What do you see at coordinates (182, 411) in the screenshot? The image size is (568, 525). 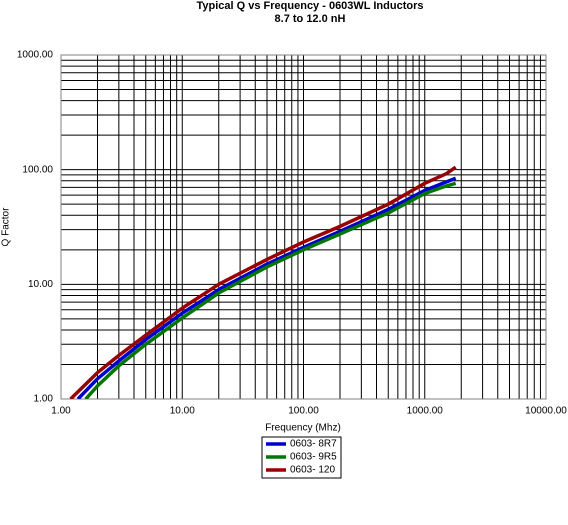 I see `x-tick-label: 10.00` at bounding box center [182, 411].